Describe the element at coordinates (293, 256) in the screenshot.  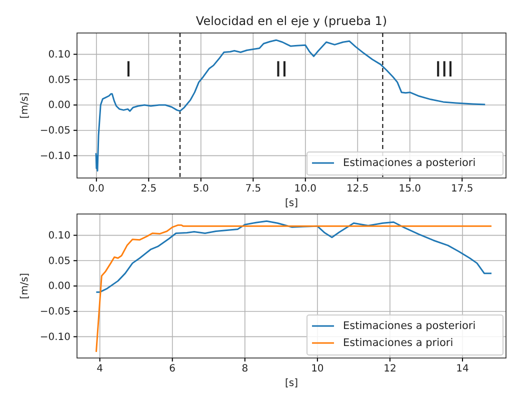
I see `line-series` at that location.